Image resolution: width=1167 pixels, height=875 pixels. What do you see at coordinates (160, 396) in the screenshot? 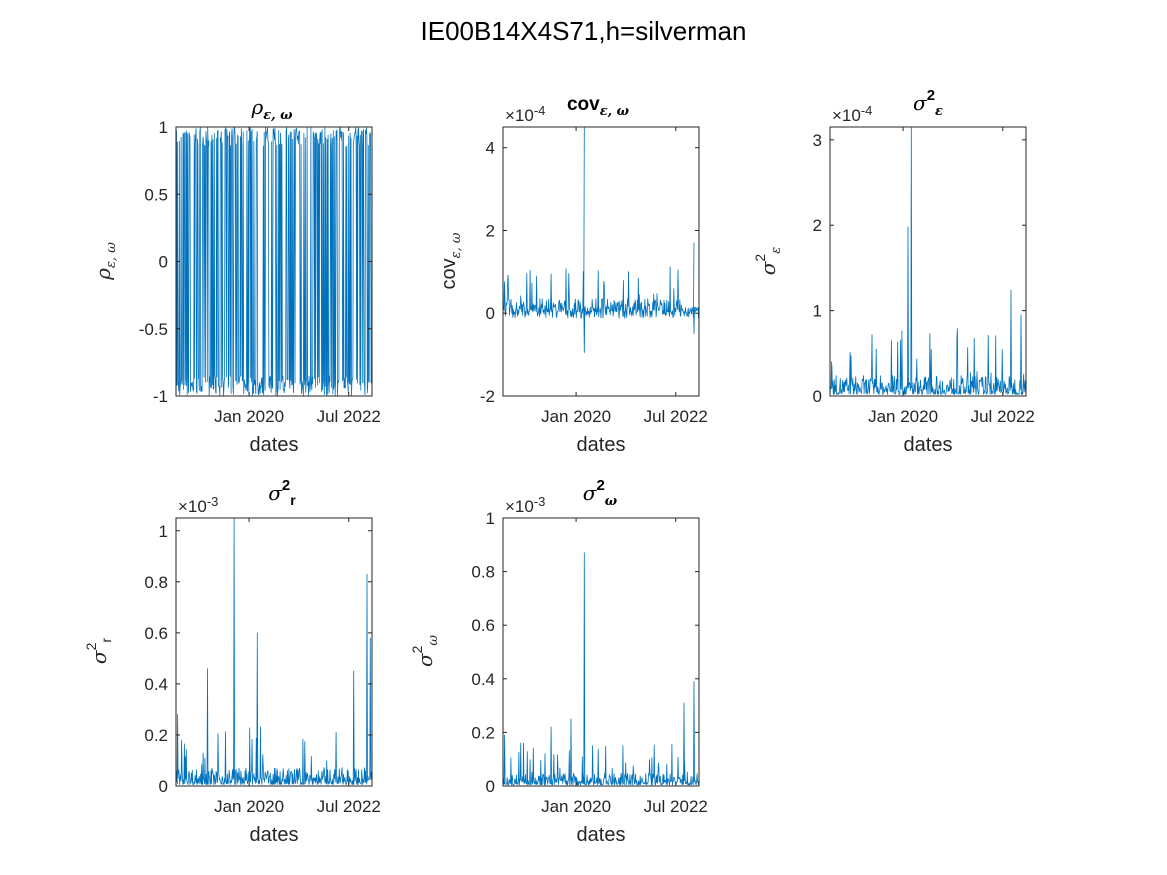
I see `y-tick-label: -1` at bounding box center [160, 396].